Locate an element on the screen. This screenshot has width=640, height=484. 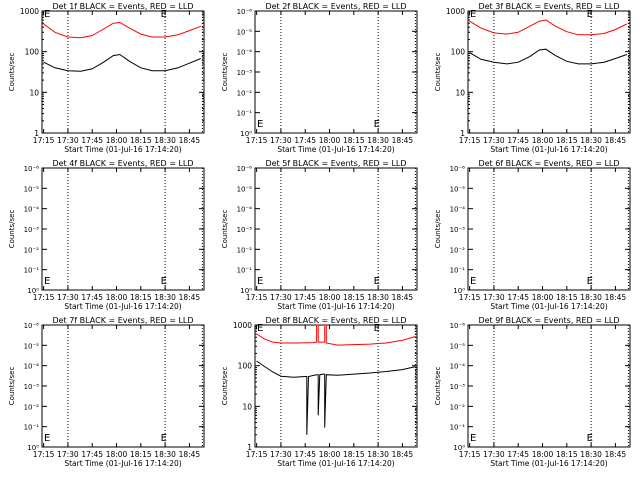
events-series-line is located at coordinates (336, 397).